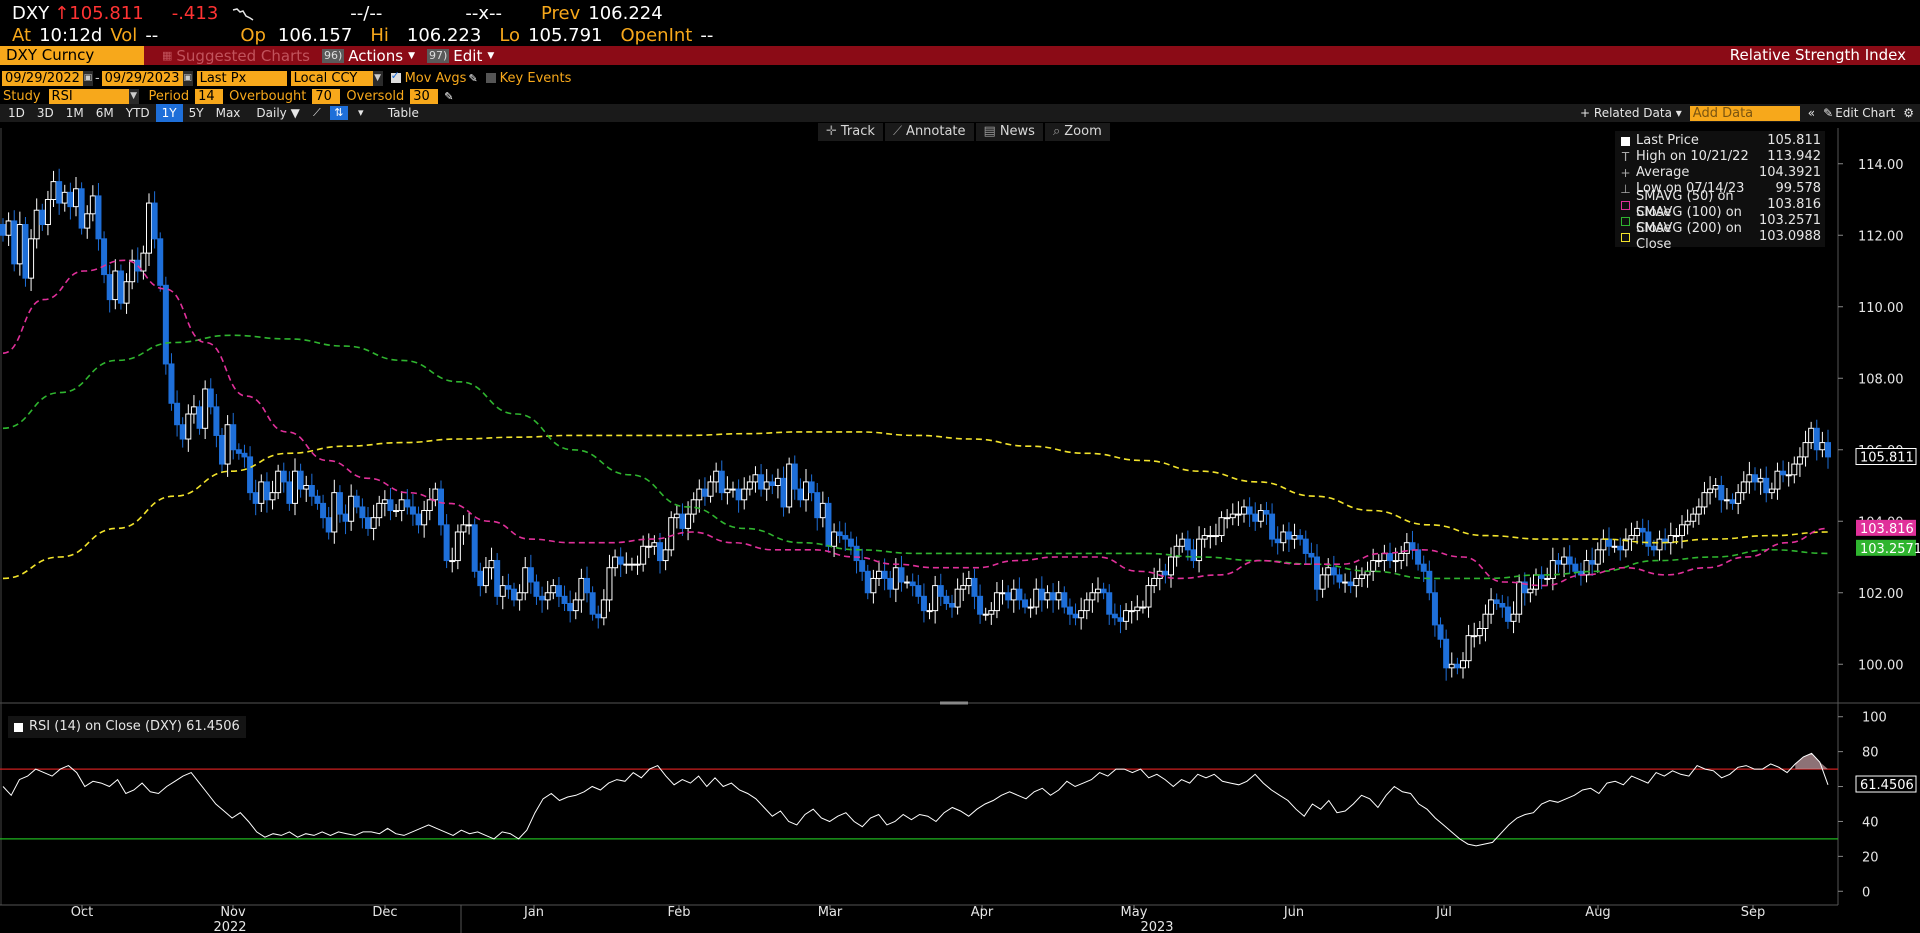  Describe the element at coordinates (104, 113) in the screenshot. I see `tab-6m: 6M` at that location.